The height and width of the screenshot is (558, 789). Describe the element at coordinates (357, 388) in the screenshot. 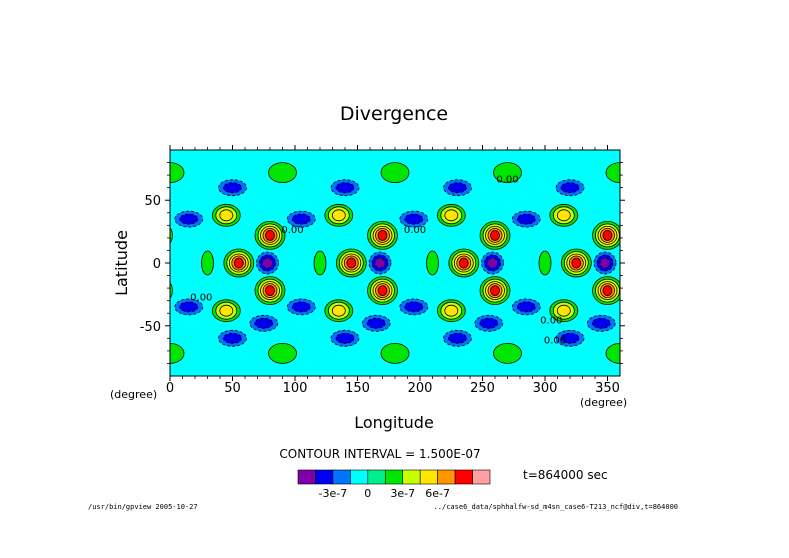

I see `x-tick-label: 150` at that location.